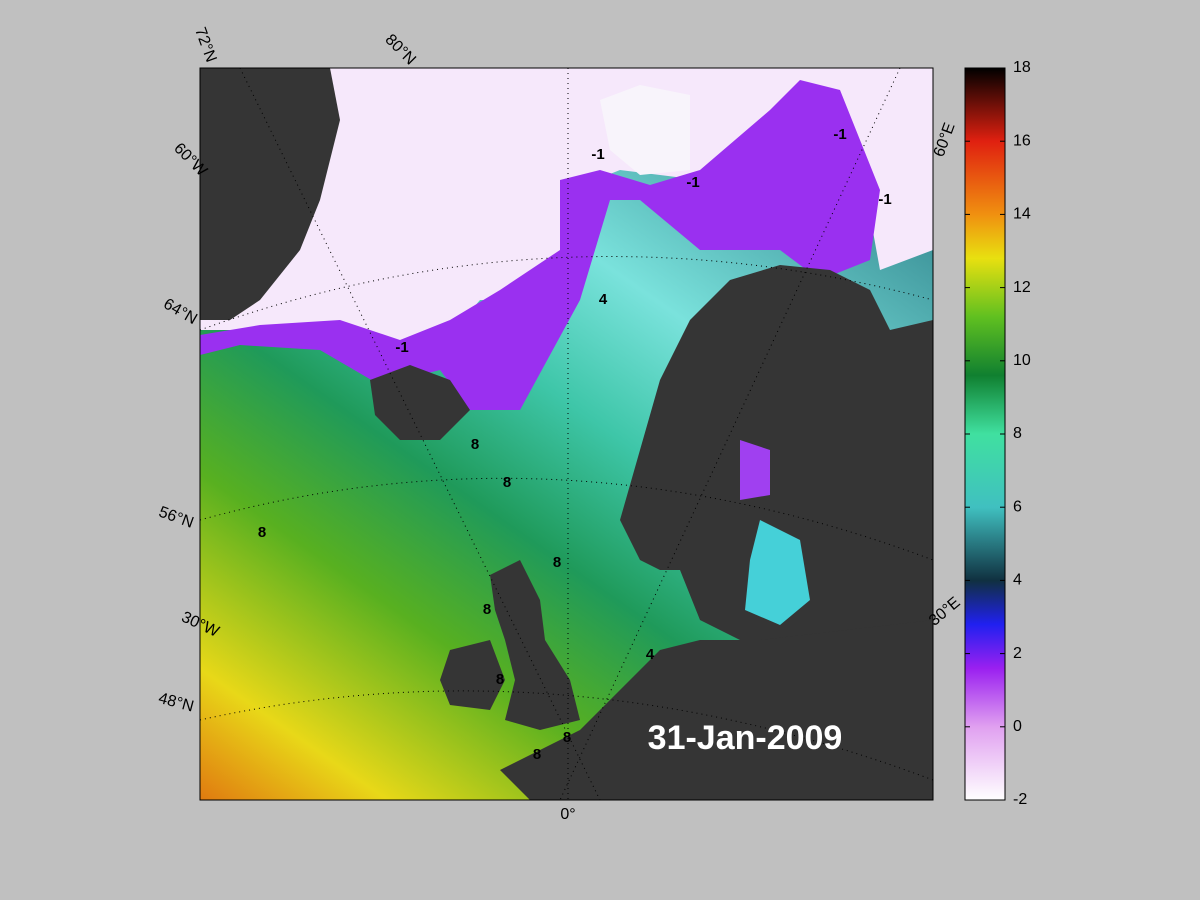  Describe the element at coordinates (1020, 799) in the screenshot. I see `colorbar-tick-label: -2` at that location.